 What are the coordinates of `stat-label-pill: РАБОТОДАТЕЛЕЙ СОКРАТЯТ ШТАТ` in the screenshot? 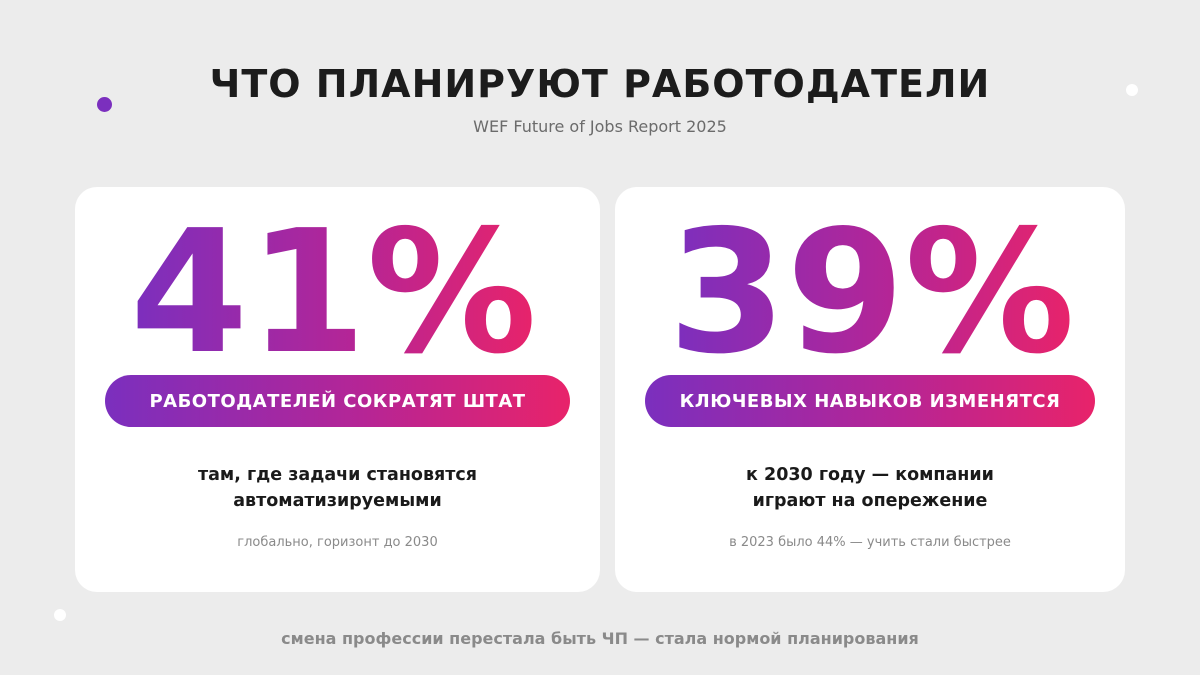 It's located at (337, 401).